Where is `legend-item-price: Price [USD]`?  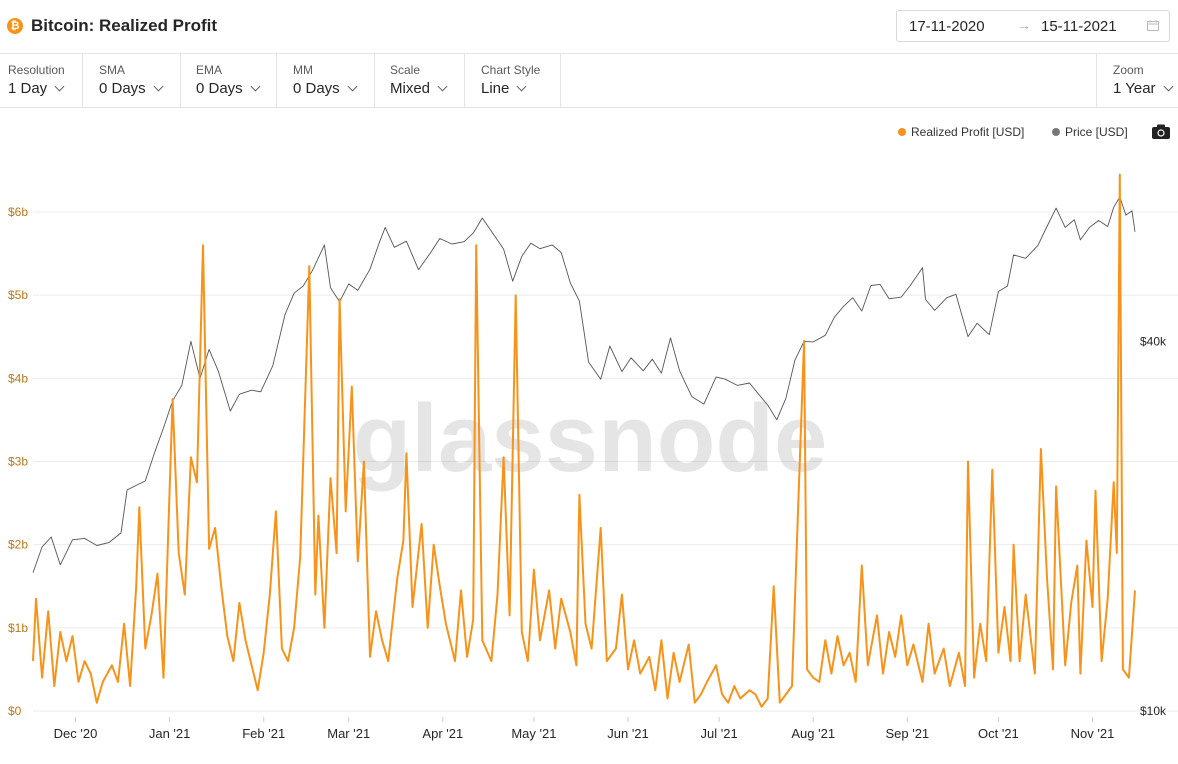
legend-item-price: Price [USD] is located at coordinates (1090, 132).